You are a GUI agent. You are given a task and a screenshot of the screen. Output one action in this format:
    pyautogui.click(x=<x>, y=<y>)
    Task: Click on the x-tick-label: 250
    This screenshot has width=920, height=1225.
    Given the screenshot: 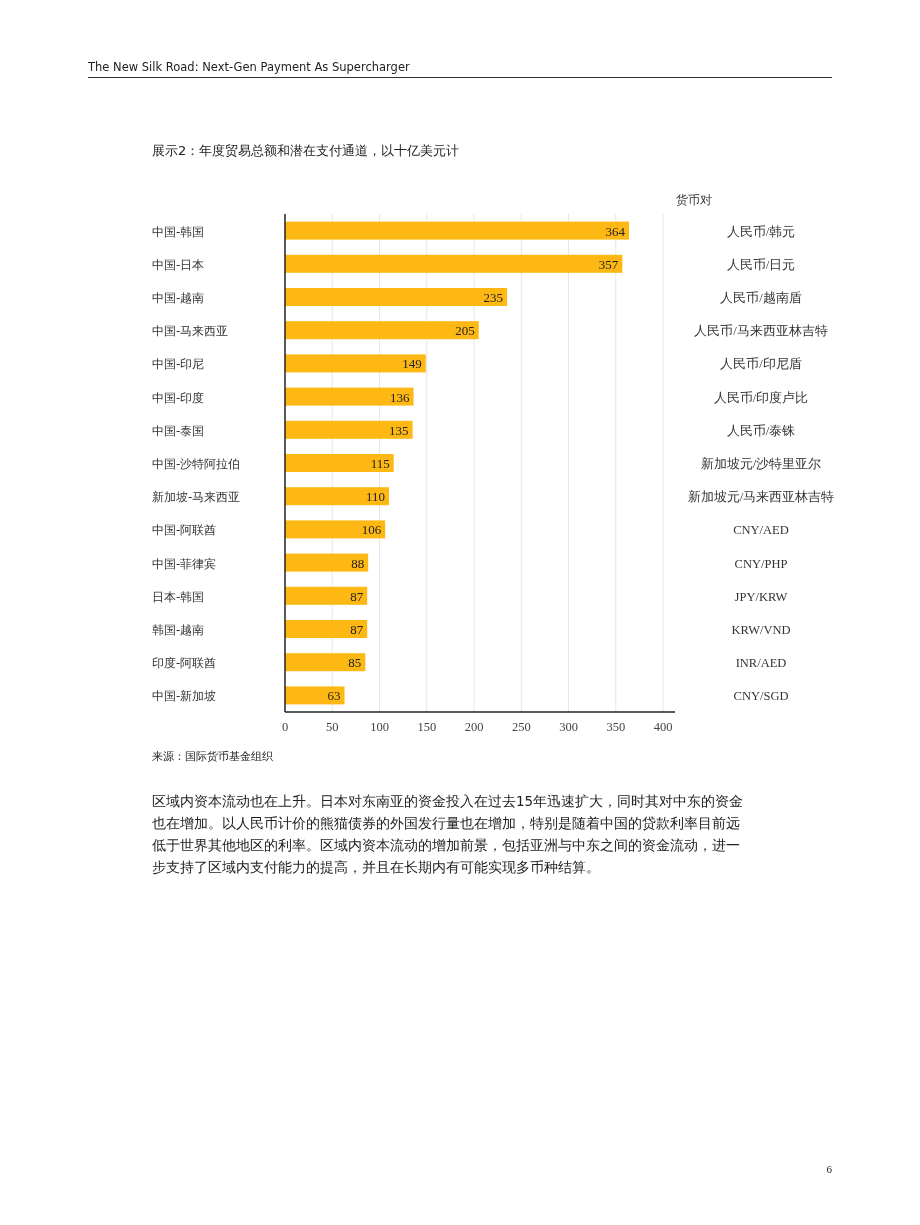 What is the action you would take?
    pyautogui.click(x=521, y=727)
    